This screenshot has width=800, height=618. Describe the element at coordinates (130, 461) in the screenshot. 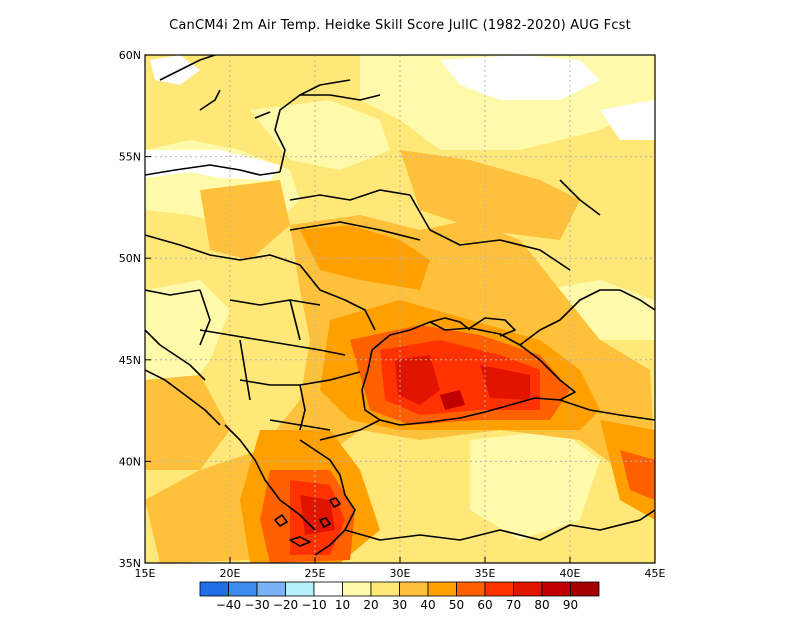

I see `lat-tick-label: 40N` at that location.